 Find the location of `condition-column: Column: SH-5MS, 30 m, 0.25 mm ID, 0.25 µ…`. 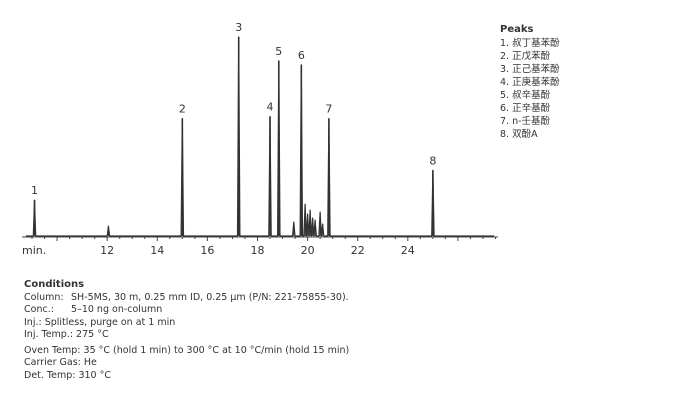

condition-column: Column: SH-5MS, 30 m, 0.25 mm ID, 0.25 µ… is located at coordinates (186, 298).